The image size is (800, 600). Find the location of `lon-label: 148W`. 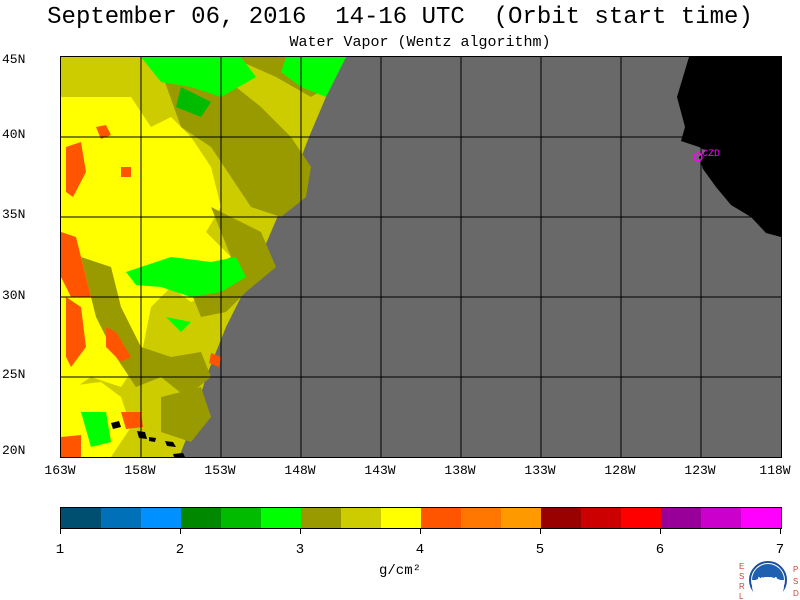

lon-label: 148W is located at coordinates (300, 470).